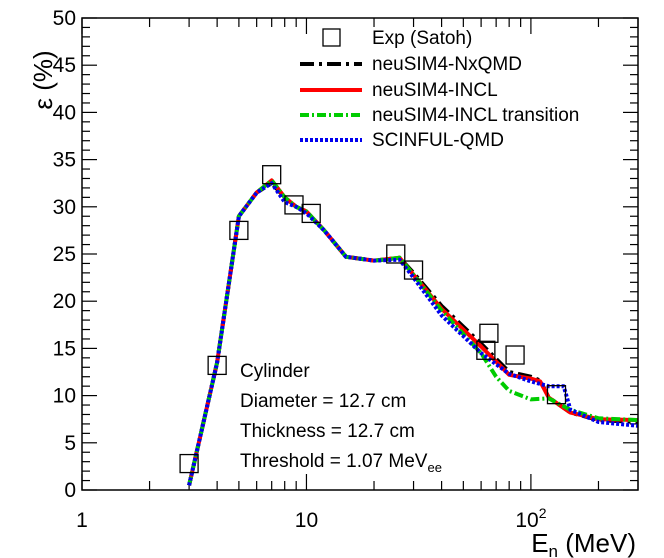 The width and height of the screenshot is (664, 558). What do you see at coordinates (434, 467) in the screenshot?
I see `annotation-threshold-sub: ee` at bounding box center [434, 467].